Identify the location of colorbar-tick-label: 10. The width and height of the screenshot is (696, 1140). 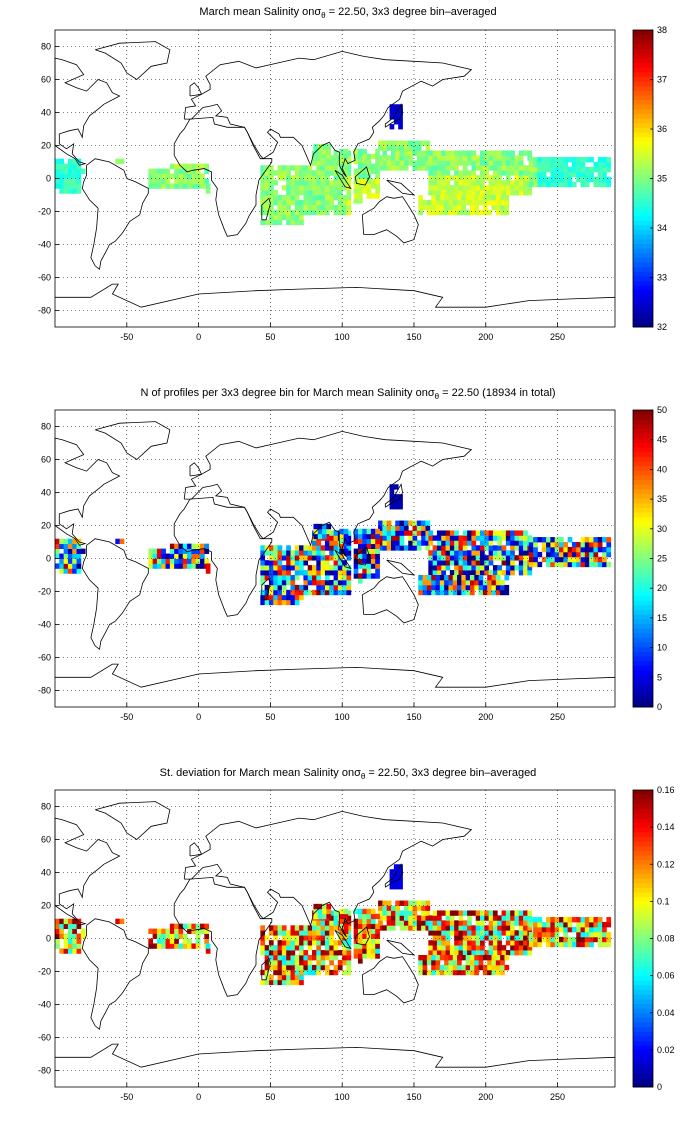
(662, 648).